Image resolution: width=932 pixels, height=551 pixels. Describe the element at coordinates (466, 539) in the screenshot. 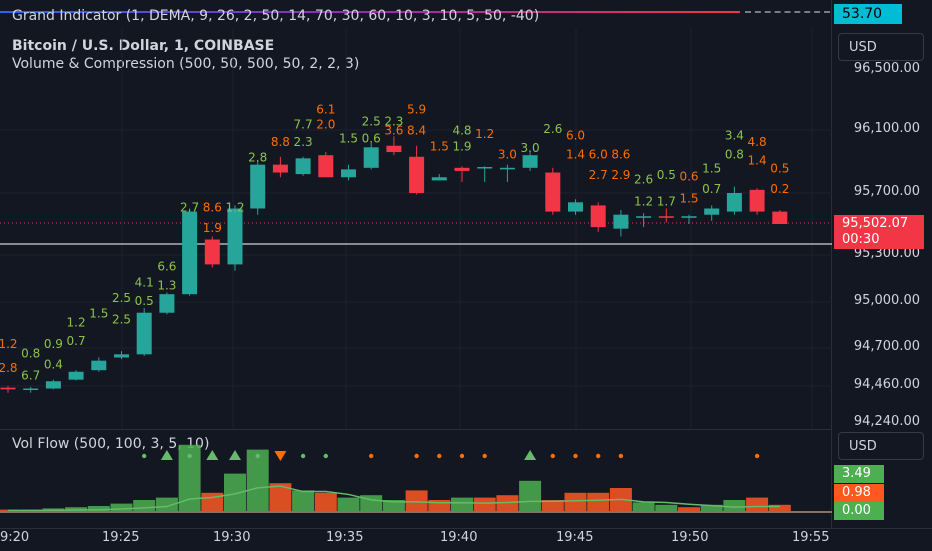

I see `time-axis` at that location.